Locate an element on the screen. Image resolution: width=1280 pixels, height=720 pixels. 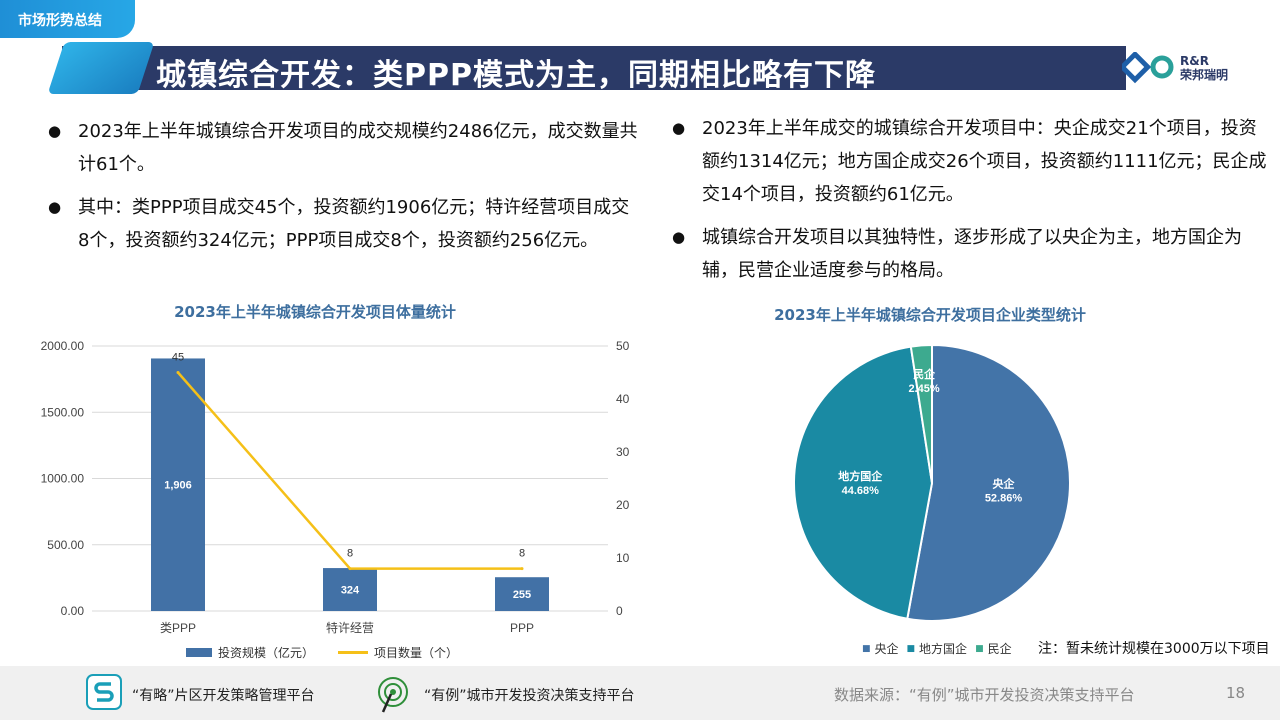
pie-chart: 央企 52.86% 地方国企 44.68% 民企 2.45% is located at coordinates (932, 482).